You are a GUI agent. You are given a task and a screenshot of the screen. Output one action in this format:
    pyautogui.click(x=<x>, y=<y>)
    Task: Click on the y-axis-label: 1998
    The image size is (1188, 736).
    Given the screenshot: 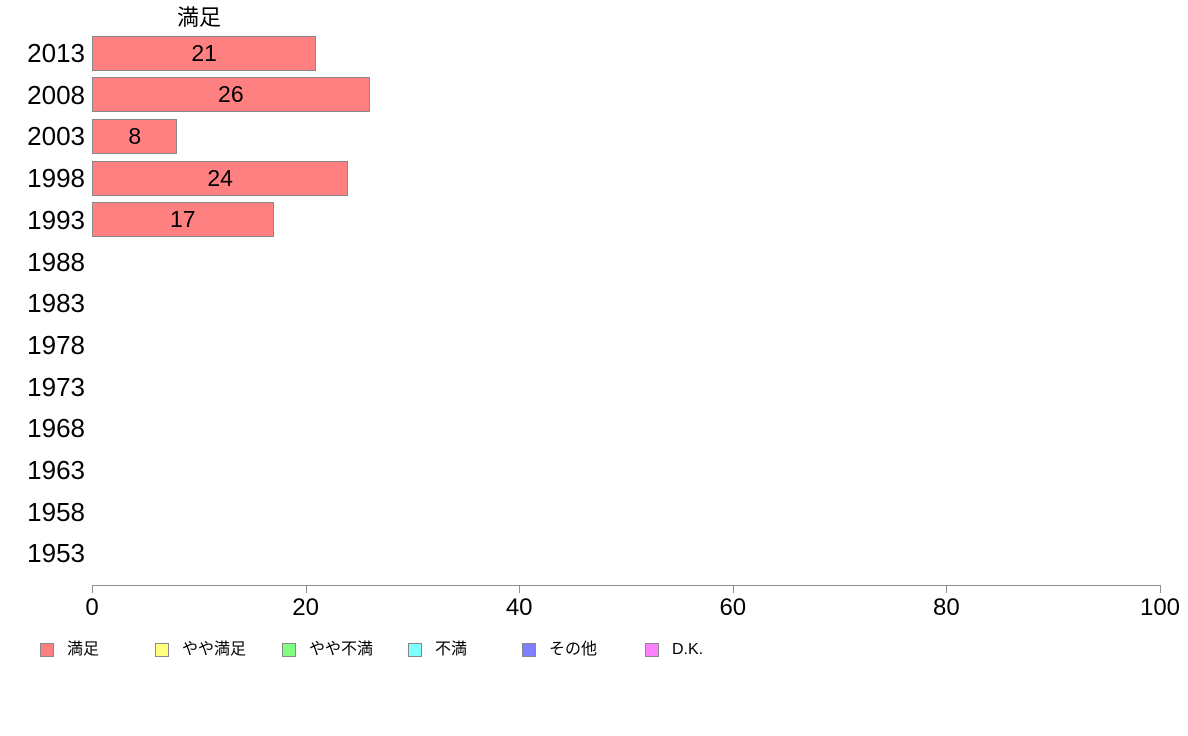 What is the action you would take?
    pyautogui.click(x=56, y=178)
    